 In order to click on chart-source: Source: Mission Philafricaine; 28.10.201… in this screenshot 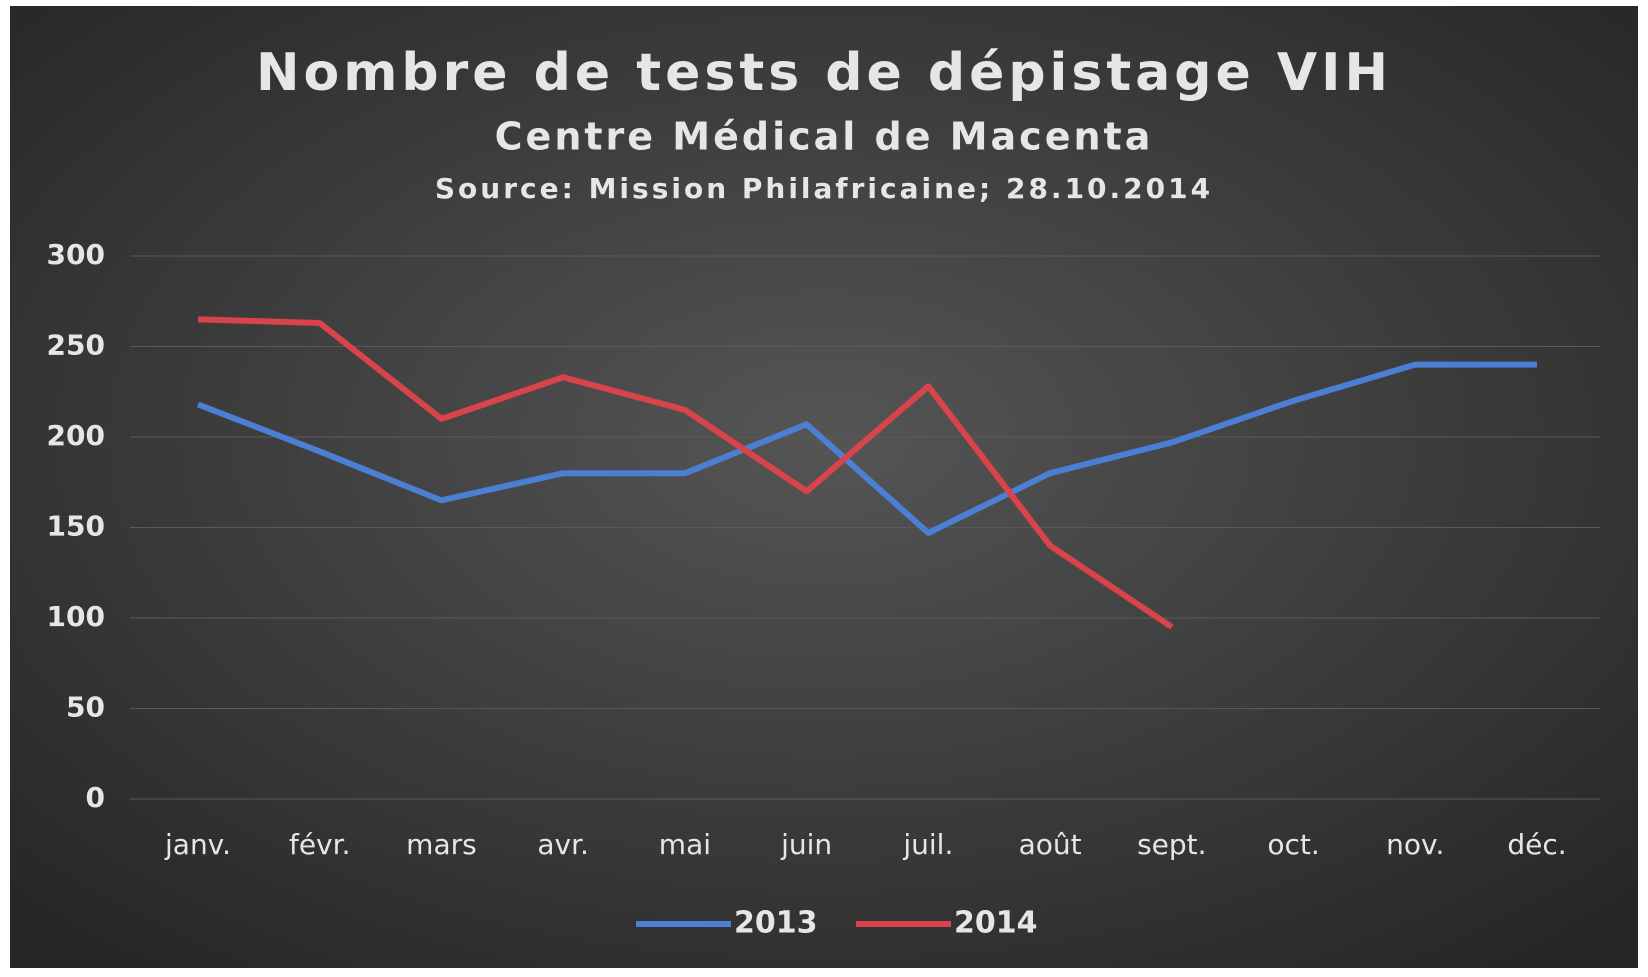, I will do `click(824, 188)`.